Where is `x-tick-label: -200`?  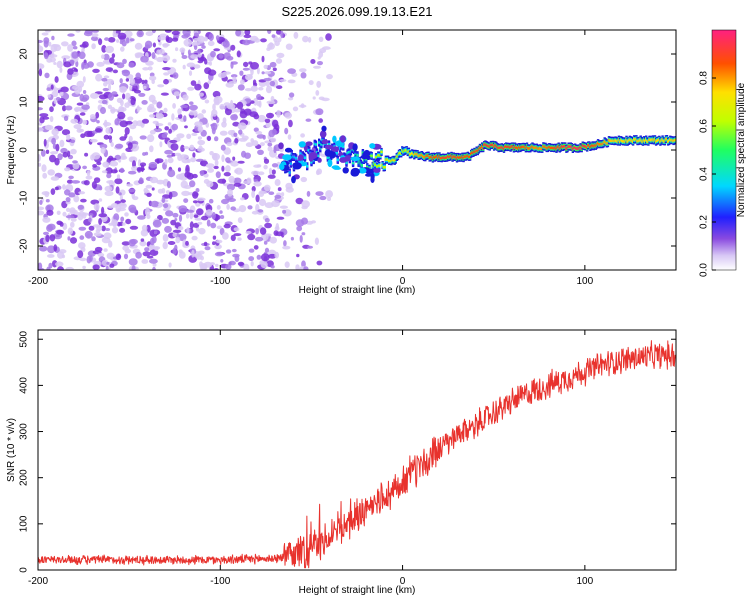
x-tick-label: -200 is located at coordinates (38, 281).